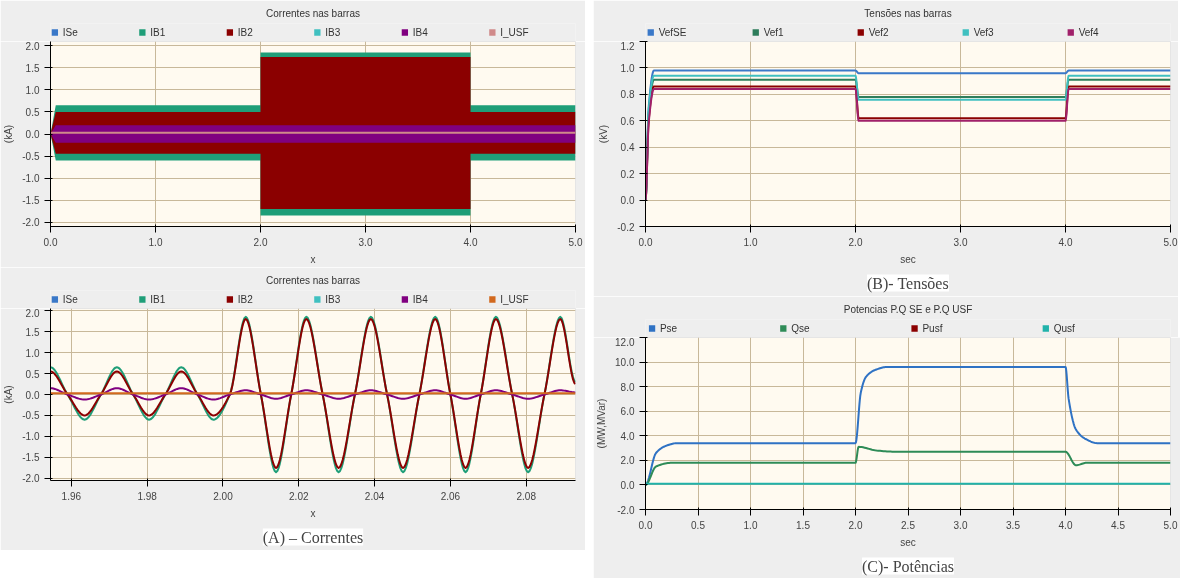 Image resolution: width=1200 pixels, height=578 pixels. What do you see at coordinates (313, 537) in the screenshot?
I see `text: (A) – Correntes` at bounding box center [313, 537].